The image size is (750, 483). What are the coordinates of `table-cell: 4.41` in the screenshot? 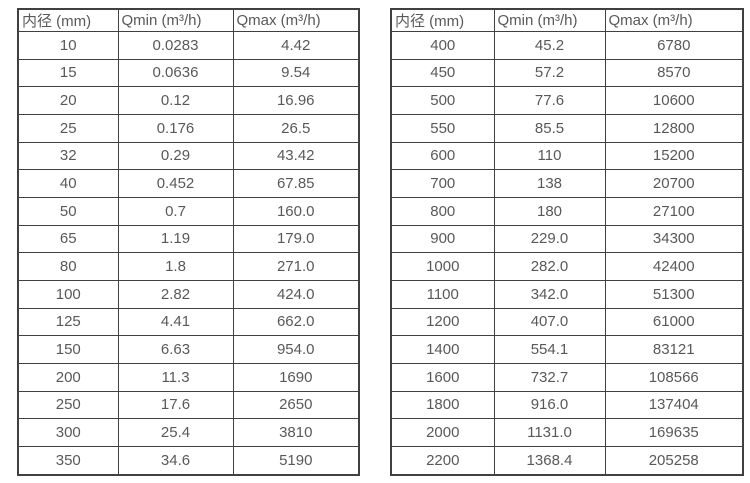 It's located at (175, 322).